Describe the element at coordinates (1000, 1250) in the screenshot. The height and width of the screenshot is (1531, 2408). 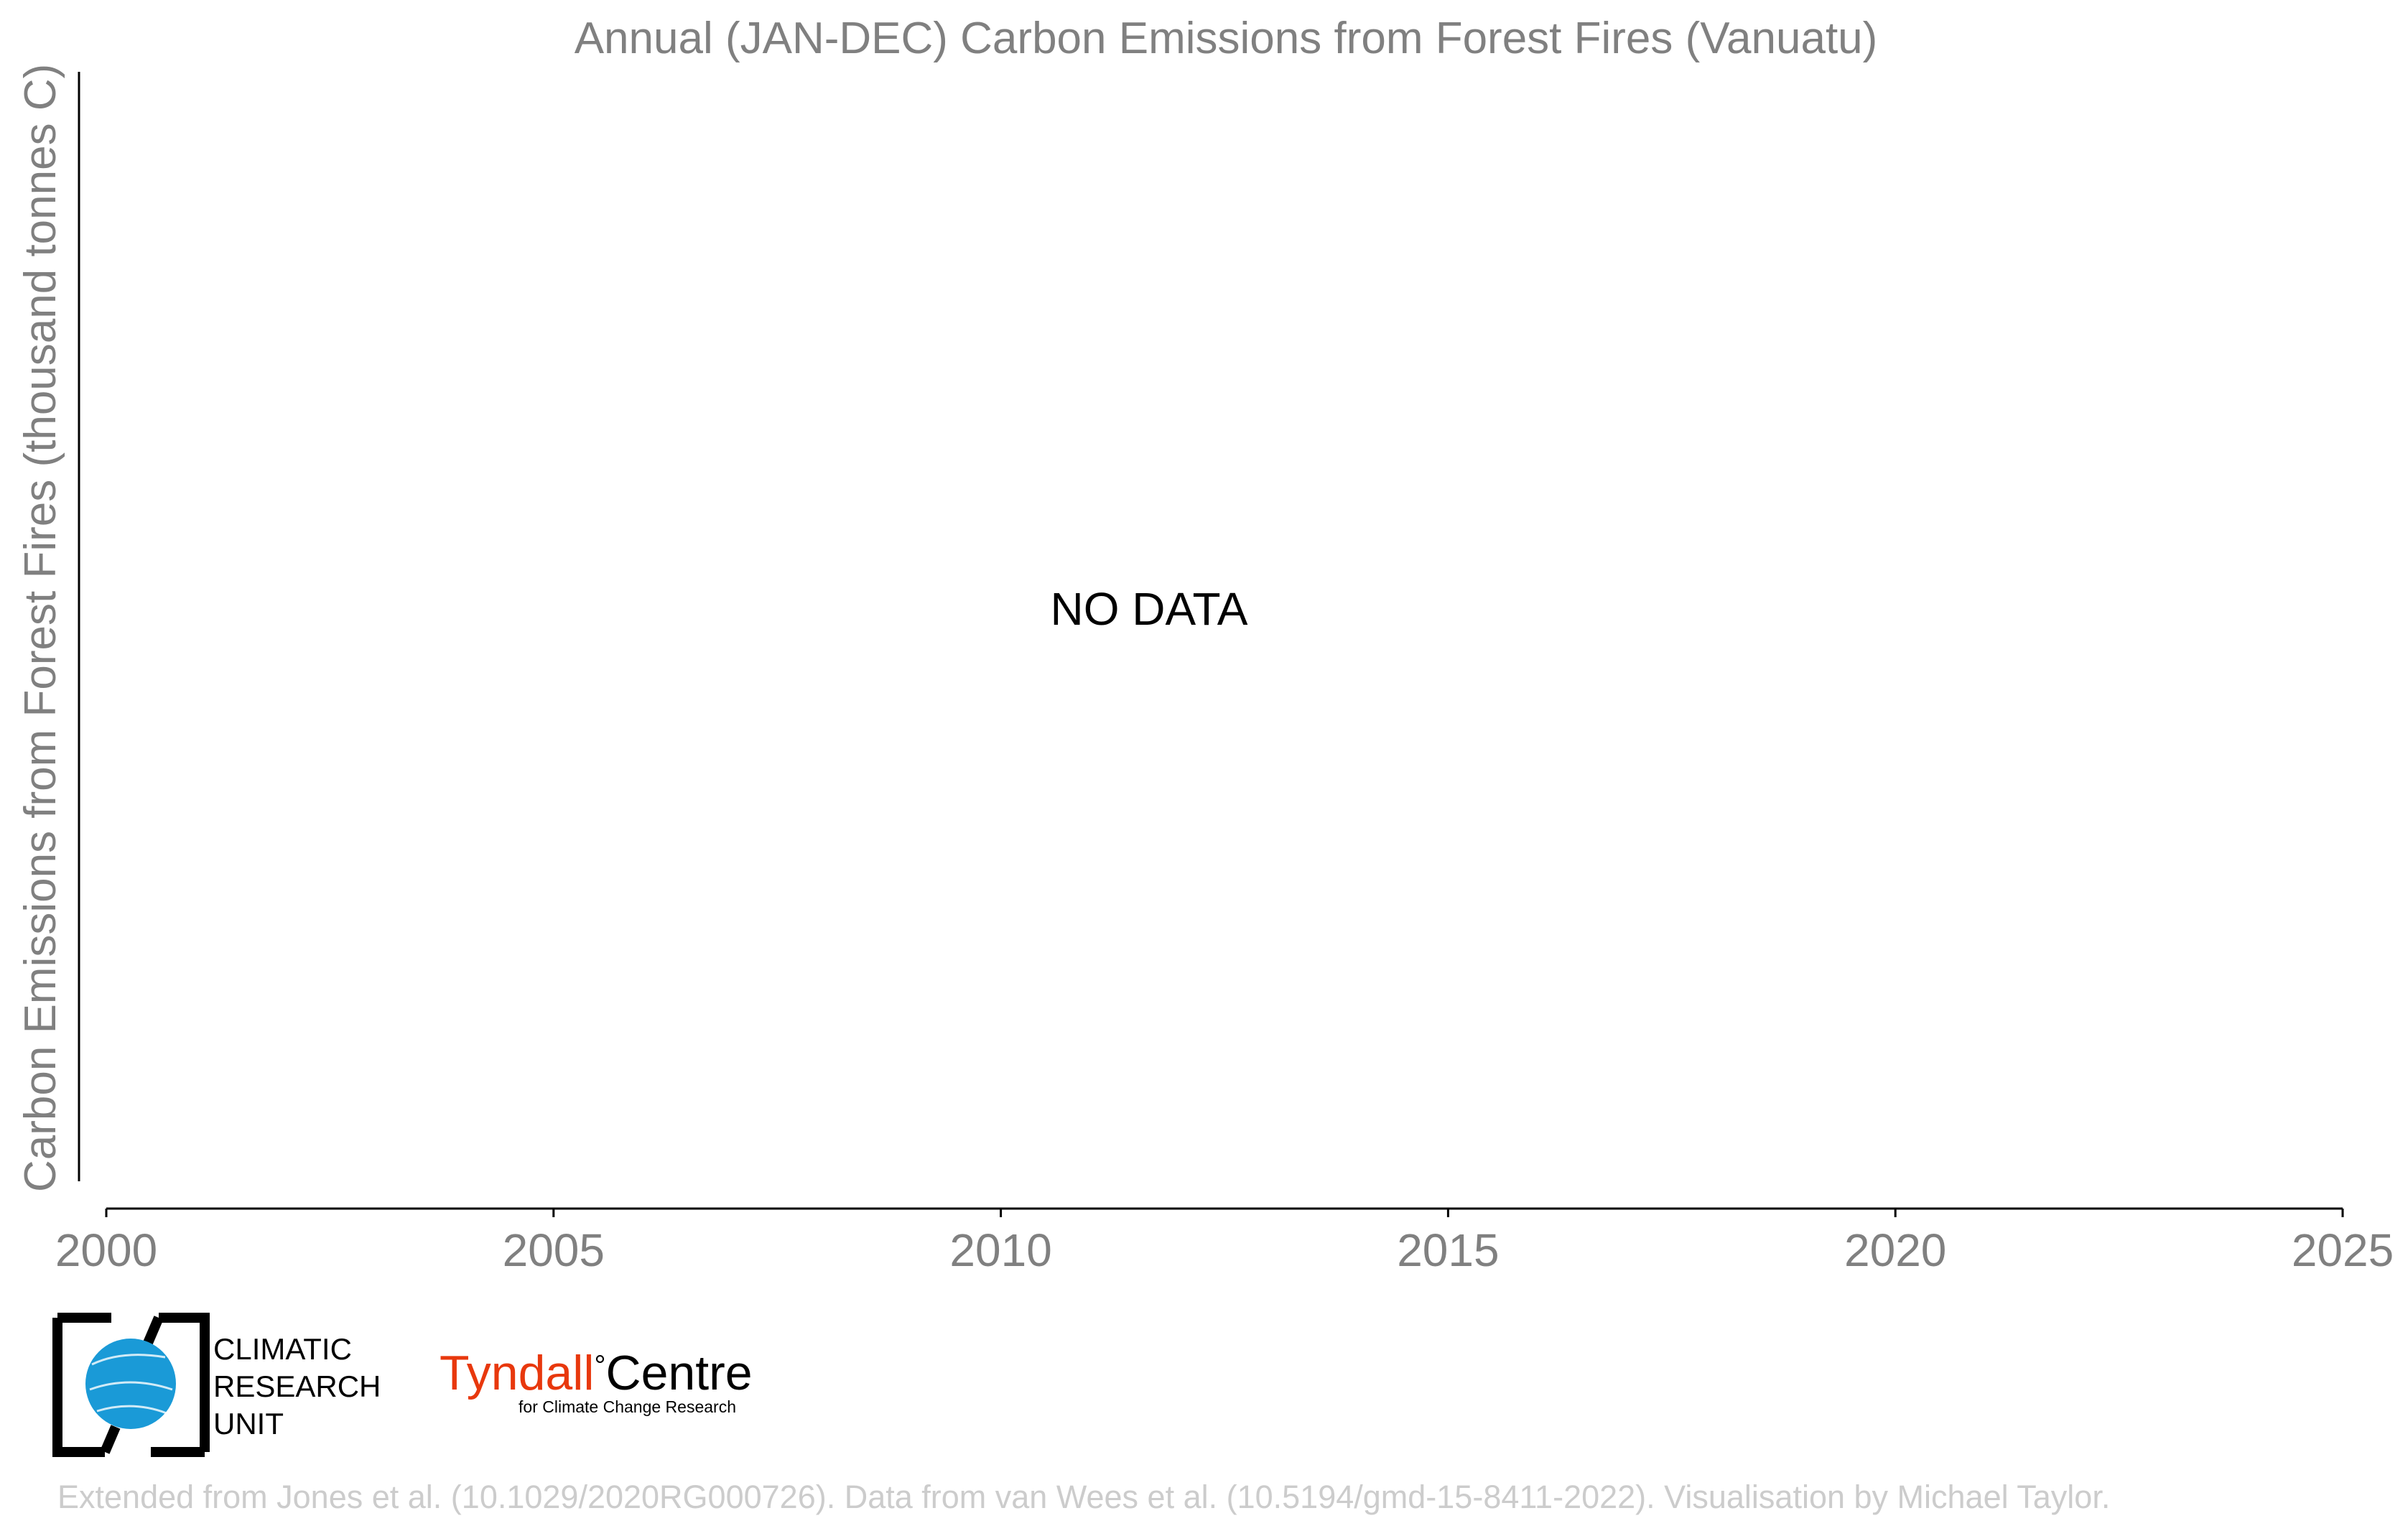
I see `x-tick-label: 2010` at that location.